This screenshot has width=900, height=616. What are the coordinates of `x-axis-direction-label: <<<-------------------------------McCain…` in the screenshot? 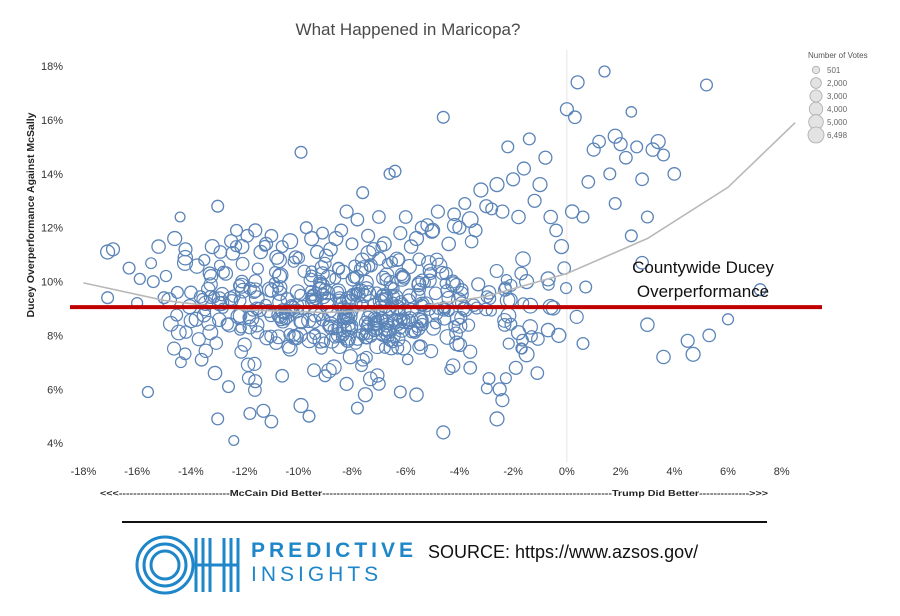 It's located at (434, 493).